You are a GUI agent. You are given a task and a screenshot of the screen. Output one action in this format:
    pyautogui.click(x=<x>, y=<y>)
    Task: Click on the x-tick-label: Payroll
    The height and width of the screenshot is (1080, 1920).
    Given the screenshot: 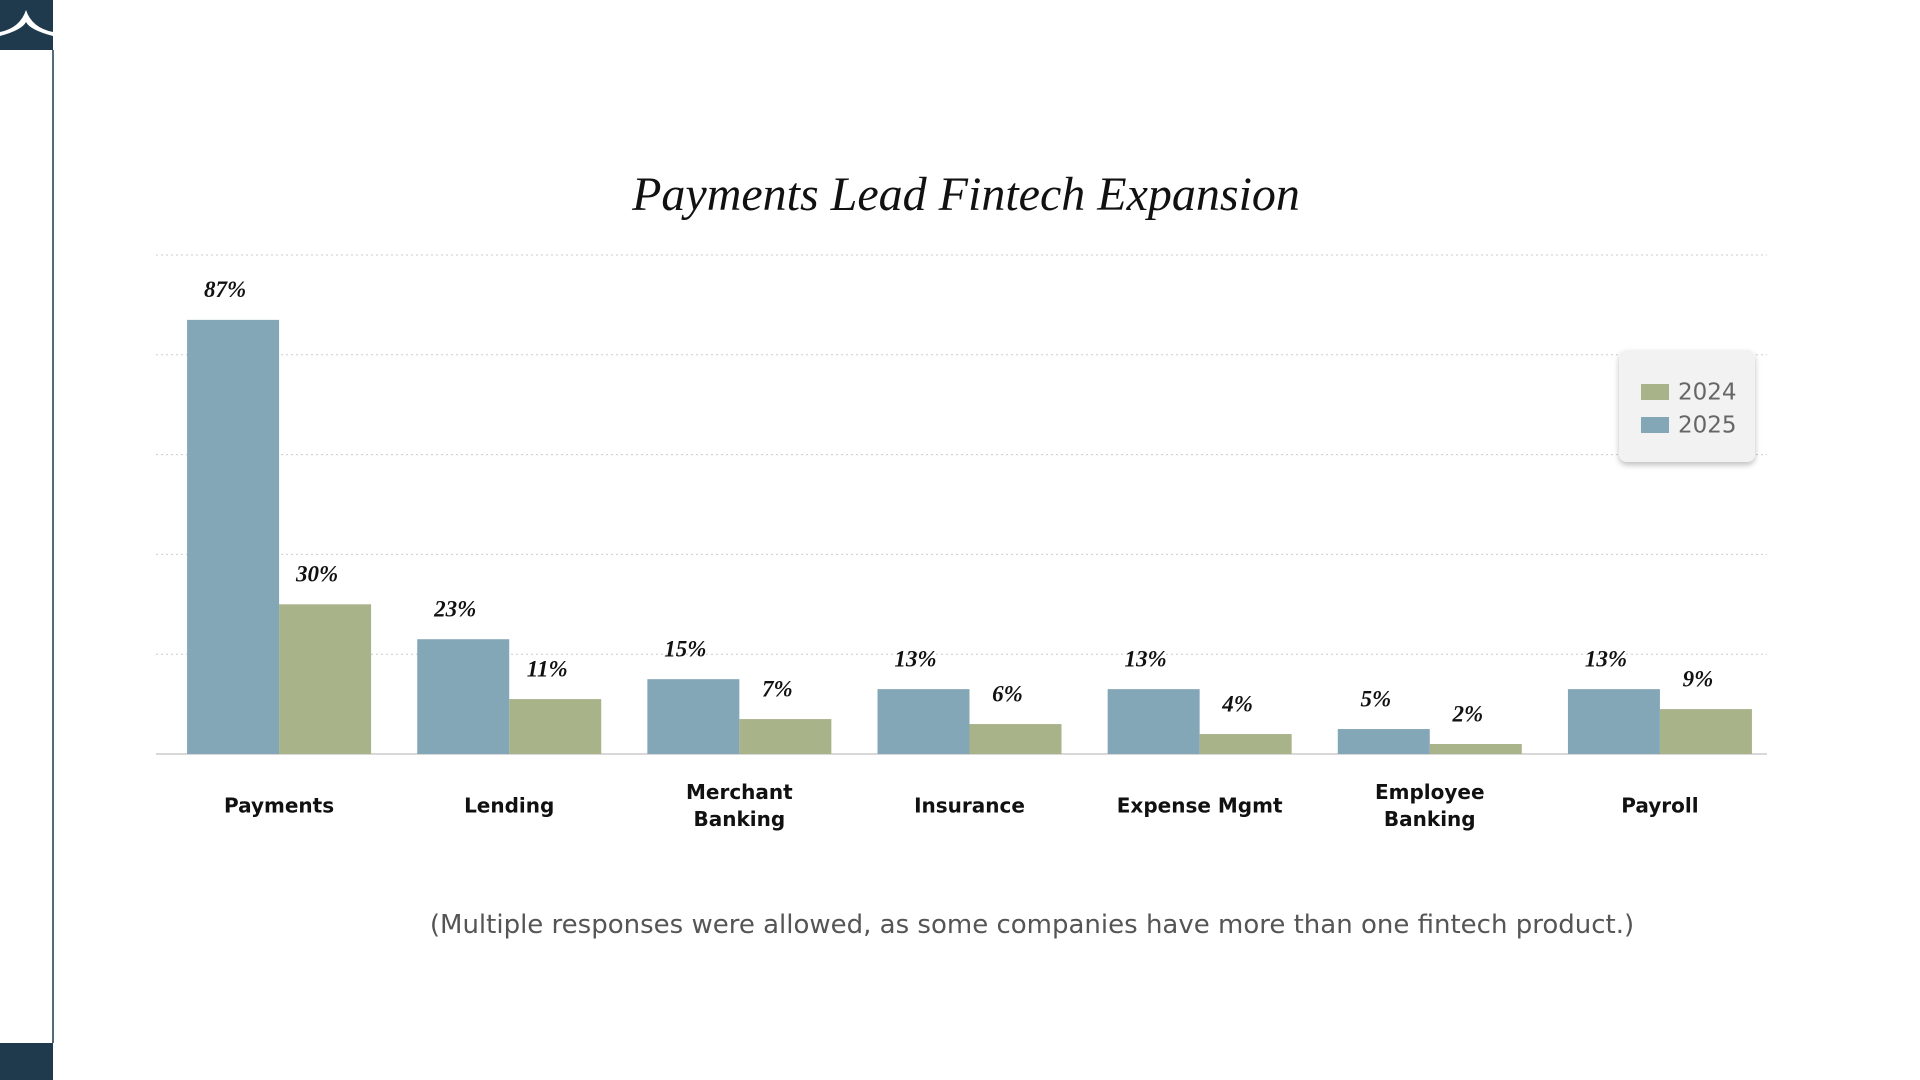 What is the action you would take?
    pyautogui.click(x=1660, y=805)
    